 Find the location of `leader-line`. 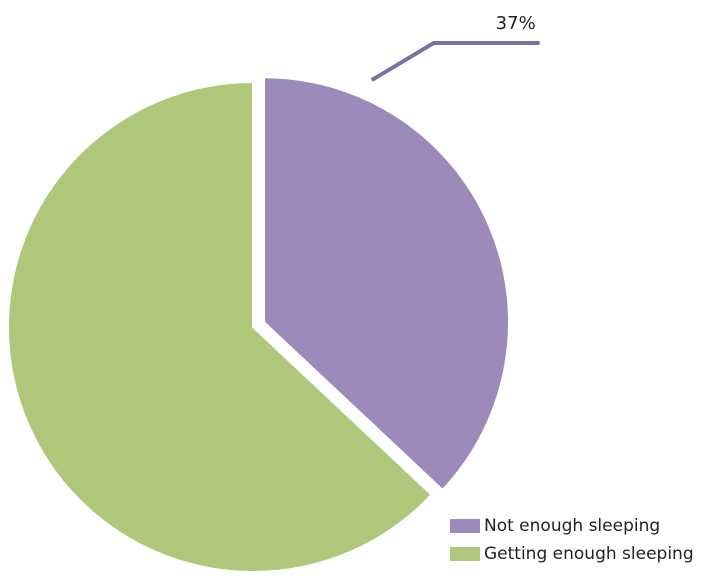

leader-line is located at coordinates (455, 61).